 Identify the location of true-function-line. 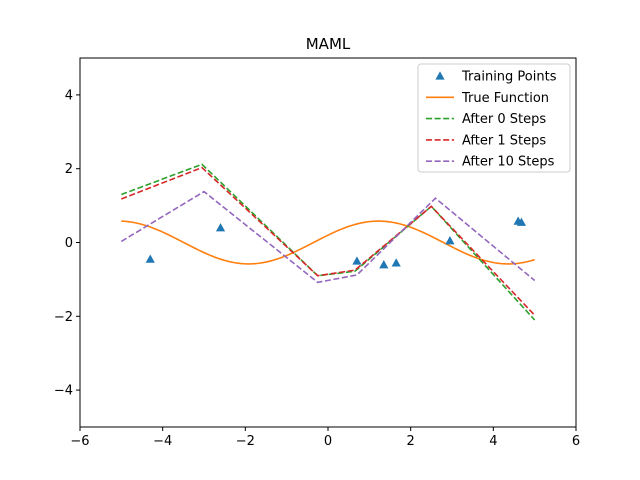
(328, 242).